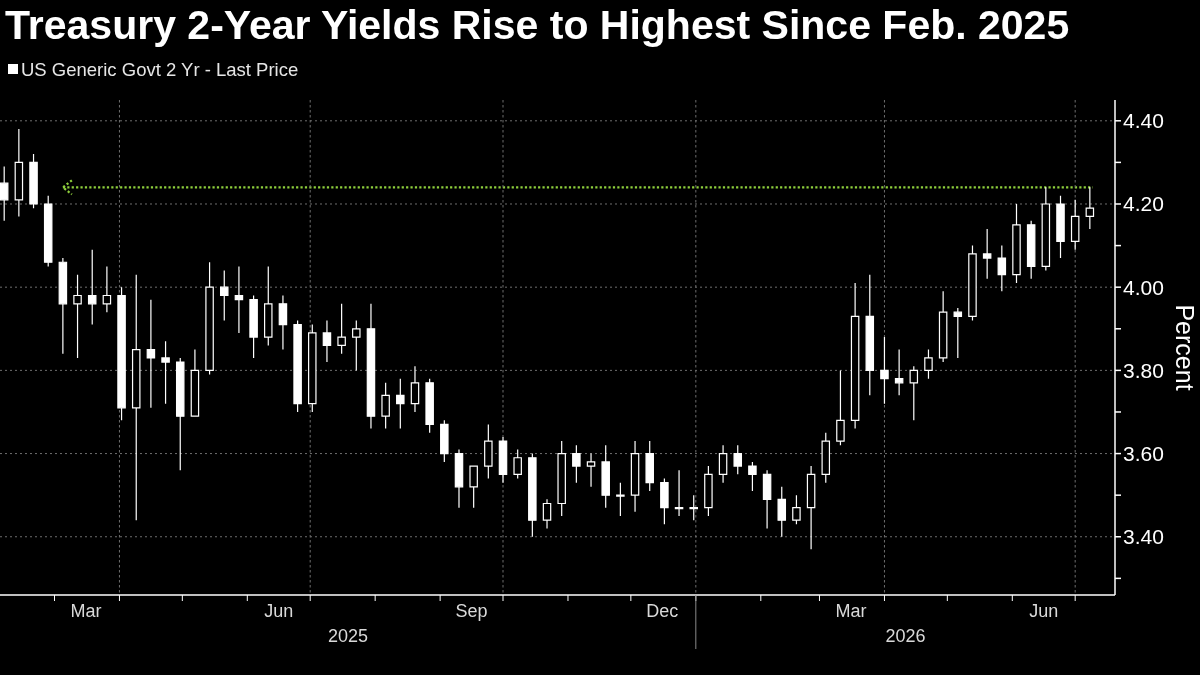  What do you see at coordinates (905, 636) in the screenshot?
I see `text: 2026` at bounding box center [905, 636].